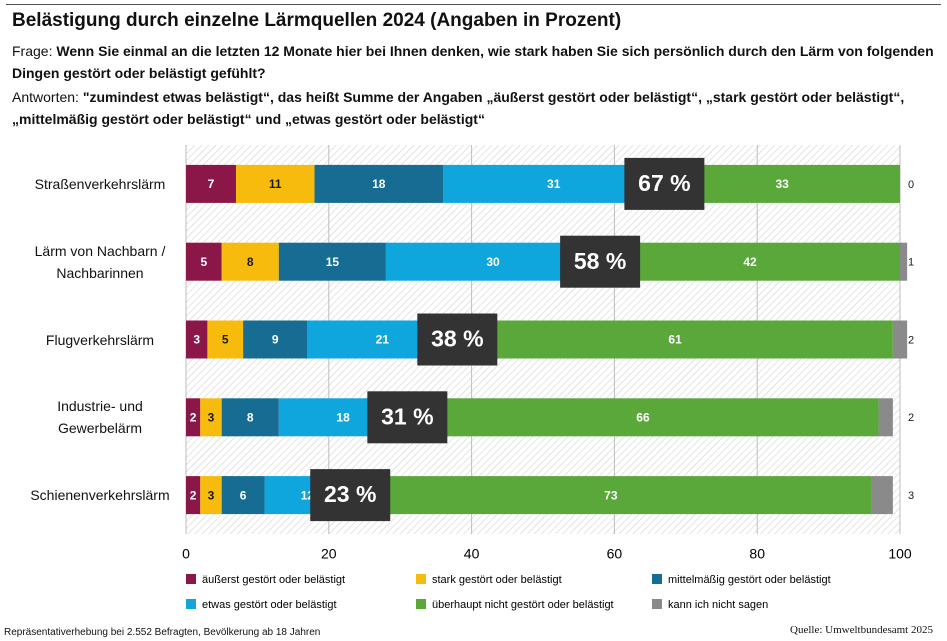  I want to click on value-label: 1, so click(911, 263).